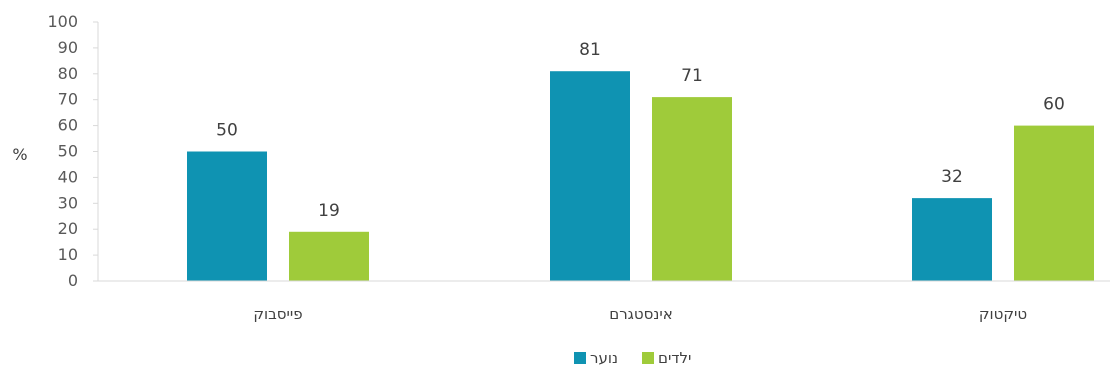  I want to click on y-axis: 0 10 20 30 40 50 60 70 80 90 100, so click(73, 151).